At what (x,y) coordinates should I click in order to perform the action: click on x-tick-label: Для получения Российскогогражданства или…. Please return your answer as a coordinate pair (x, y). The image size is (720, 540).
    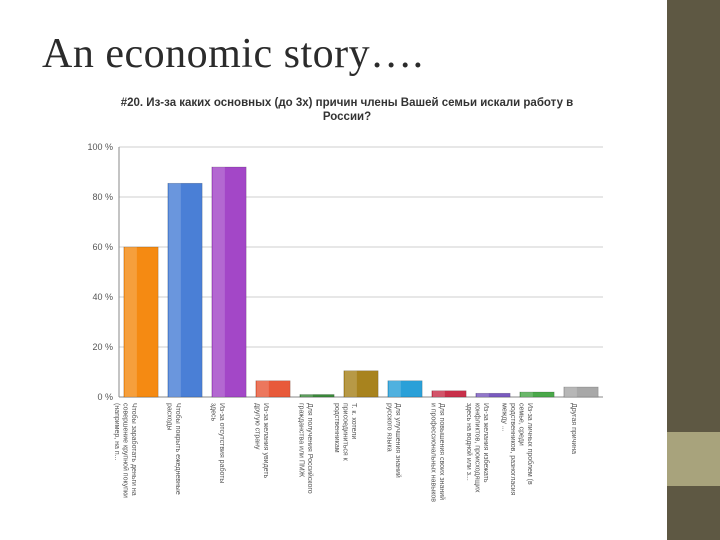
    Looking at the image, I should click on (306, 448).